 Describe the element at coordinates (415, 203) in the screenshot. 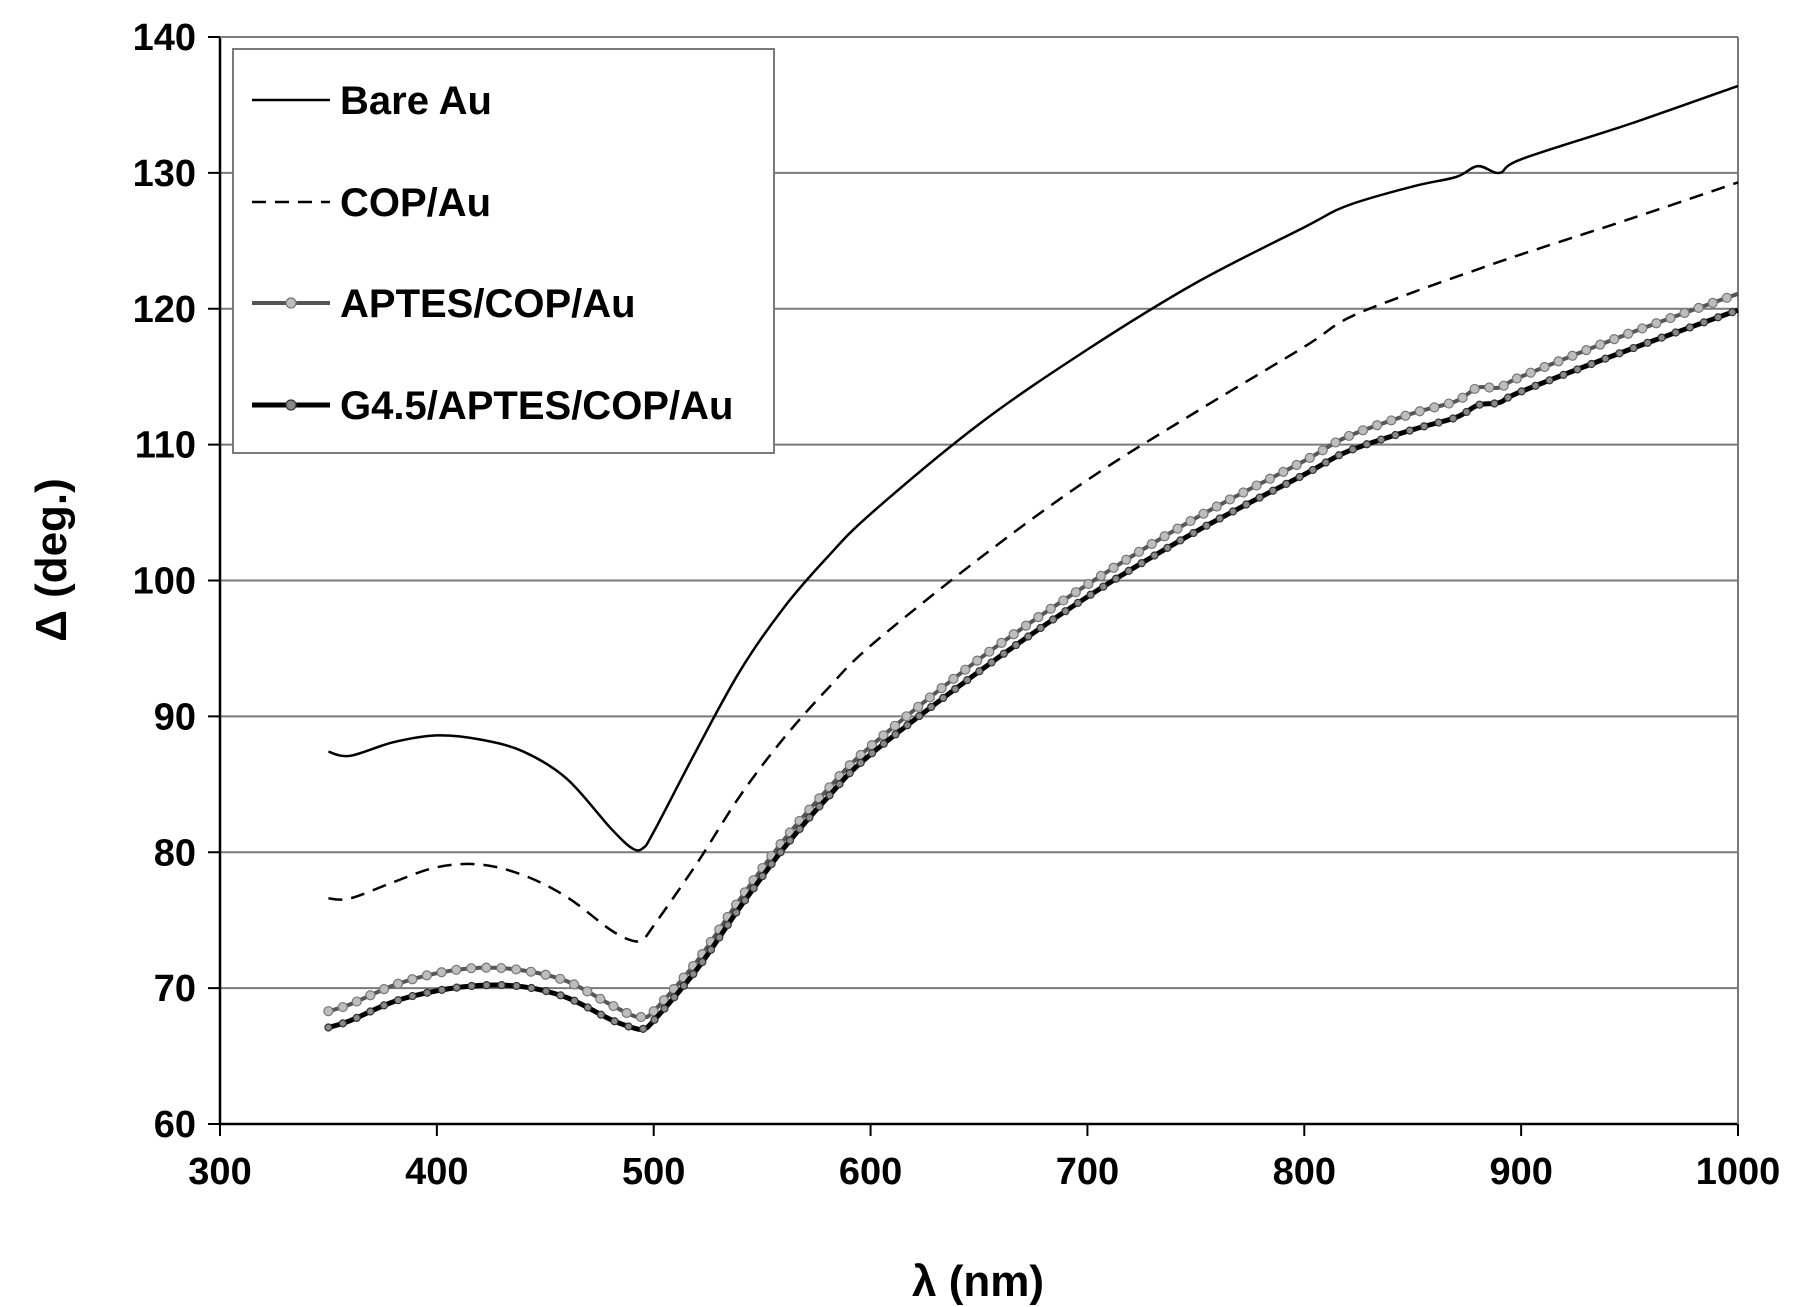

I see `legend-label-1: COP/Au` at that location.